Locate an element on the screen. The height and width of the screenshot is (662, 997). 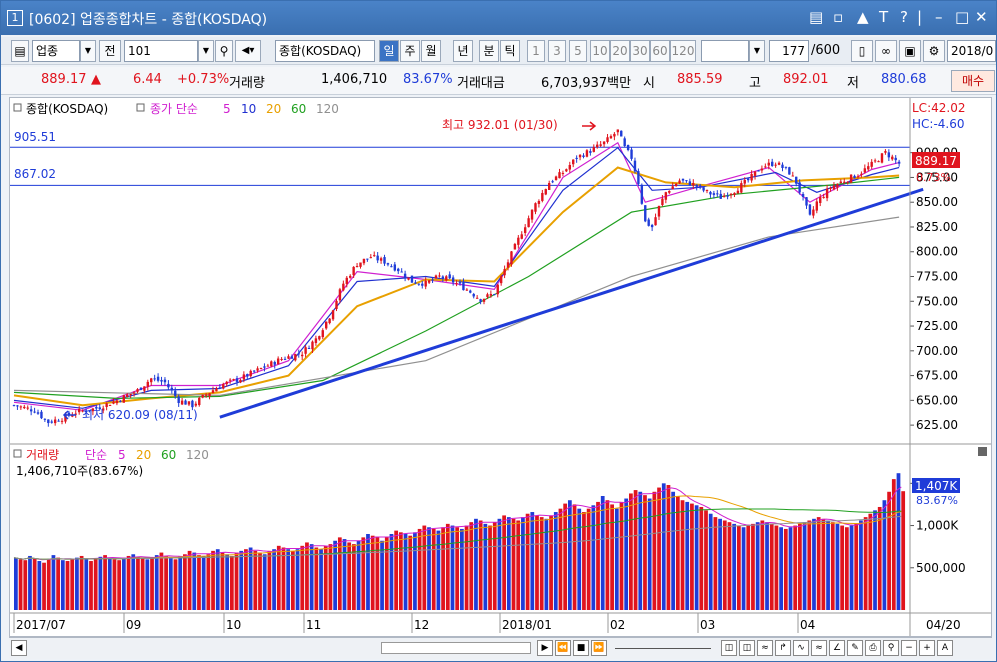
indicator-icon: ≈ is located at coordinates (765, 648).